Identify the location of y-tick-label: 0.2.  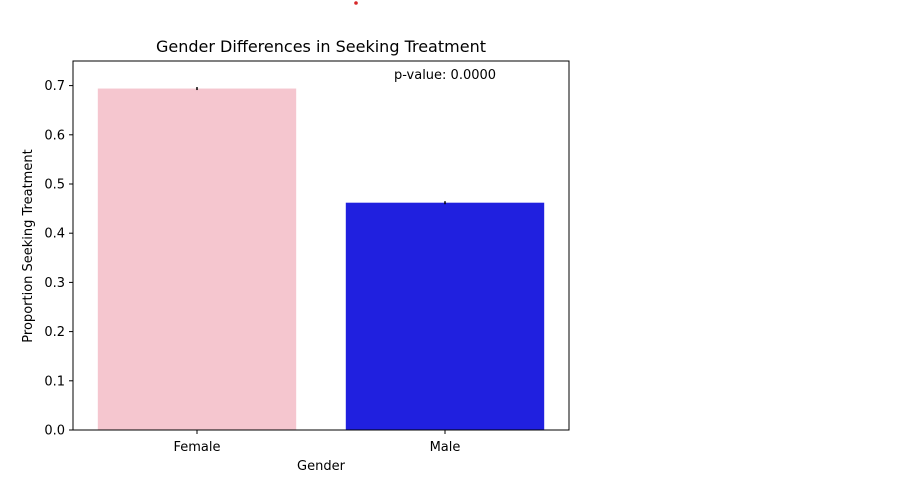
(54, 332).